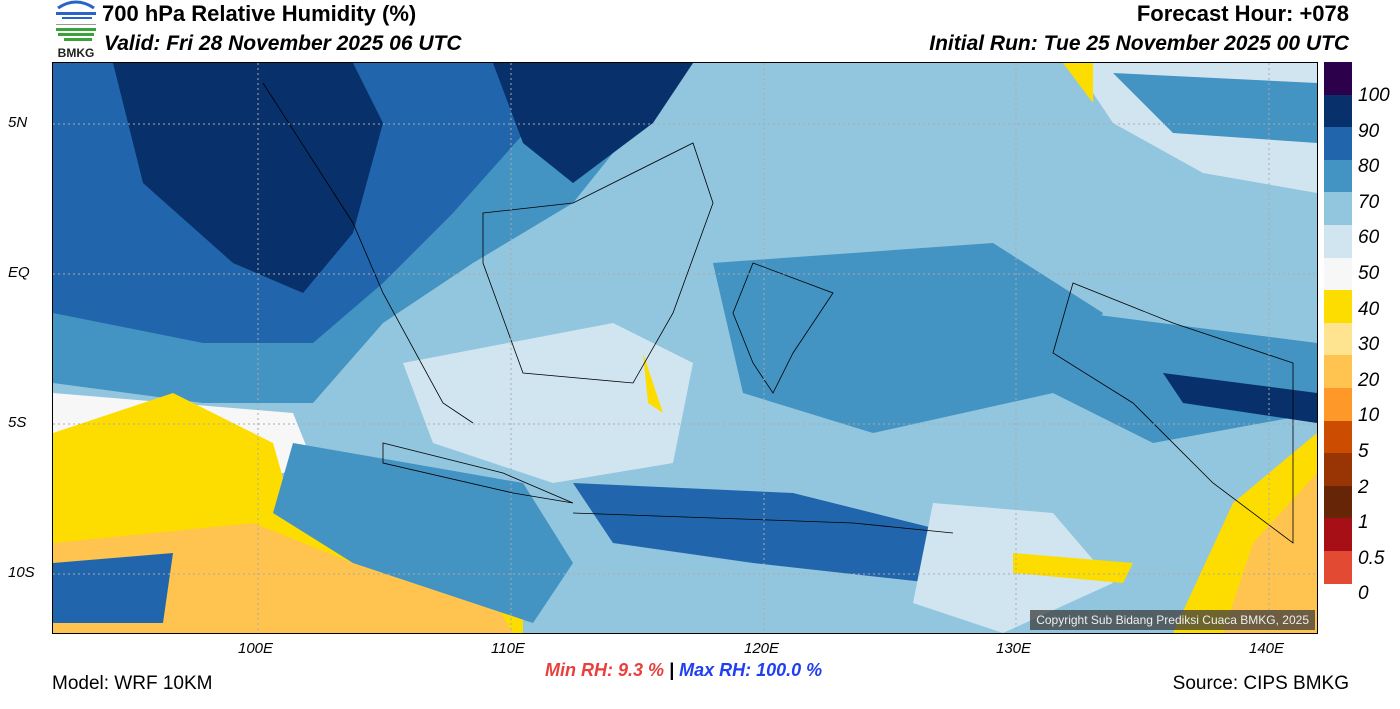  I want to click on colorbar-label: 1, so click(1363, 523).